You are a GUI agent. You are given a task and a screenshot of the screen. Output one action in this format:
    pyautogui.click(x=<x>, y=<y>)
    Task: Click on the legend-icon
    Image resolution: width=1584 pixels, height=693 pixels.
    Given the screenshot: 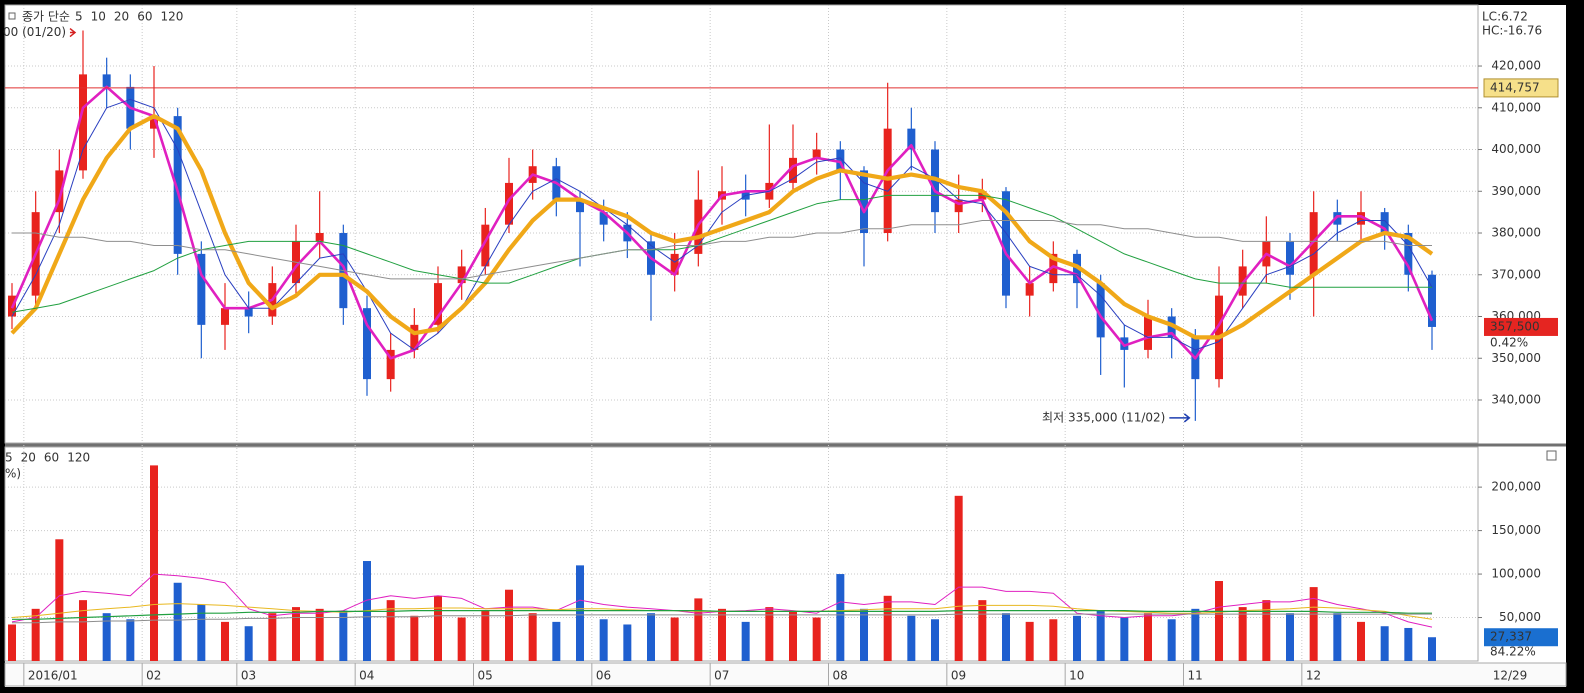 What is the action you would take?
    pyautogui.click(x=12, y=16)
    